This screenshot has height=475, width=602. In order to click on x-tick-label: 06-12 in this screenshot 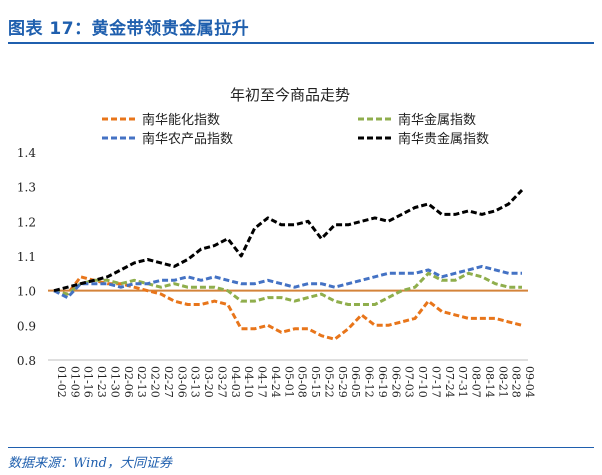, I will do `click(369, 382)`.